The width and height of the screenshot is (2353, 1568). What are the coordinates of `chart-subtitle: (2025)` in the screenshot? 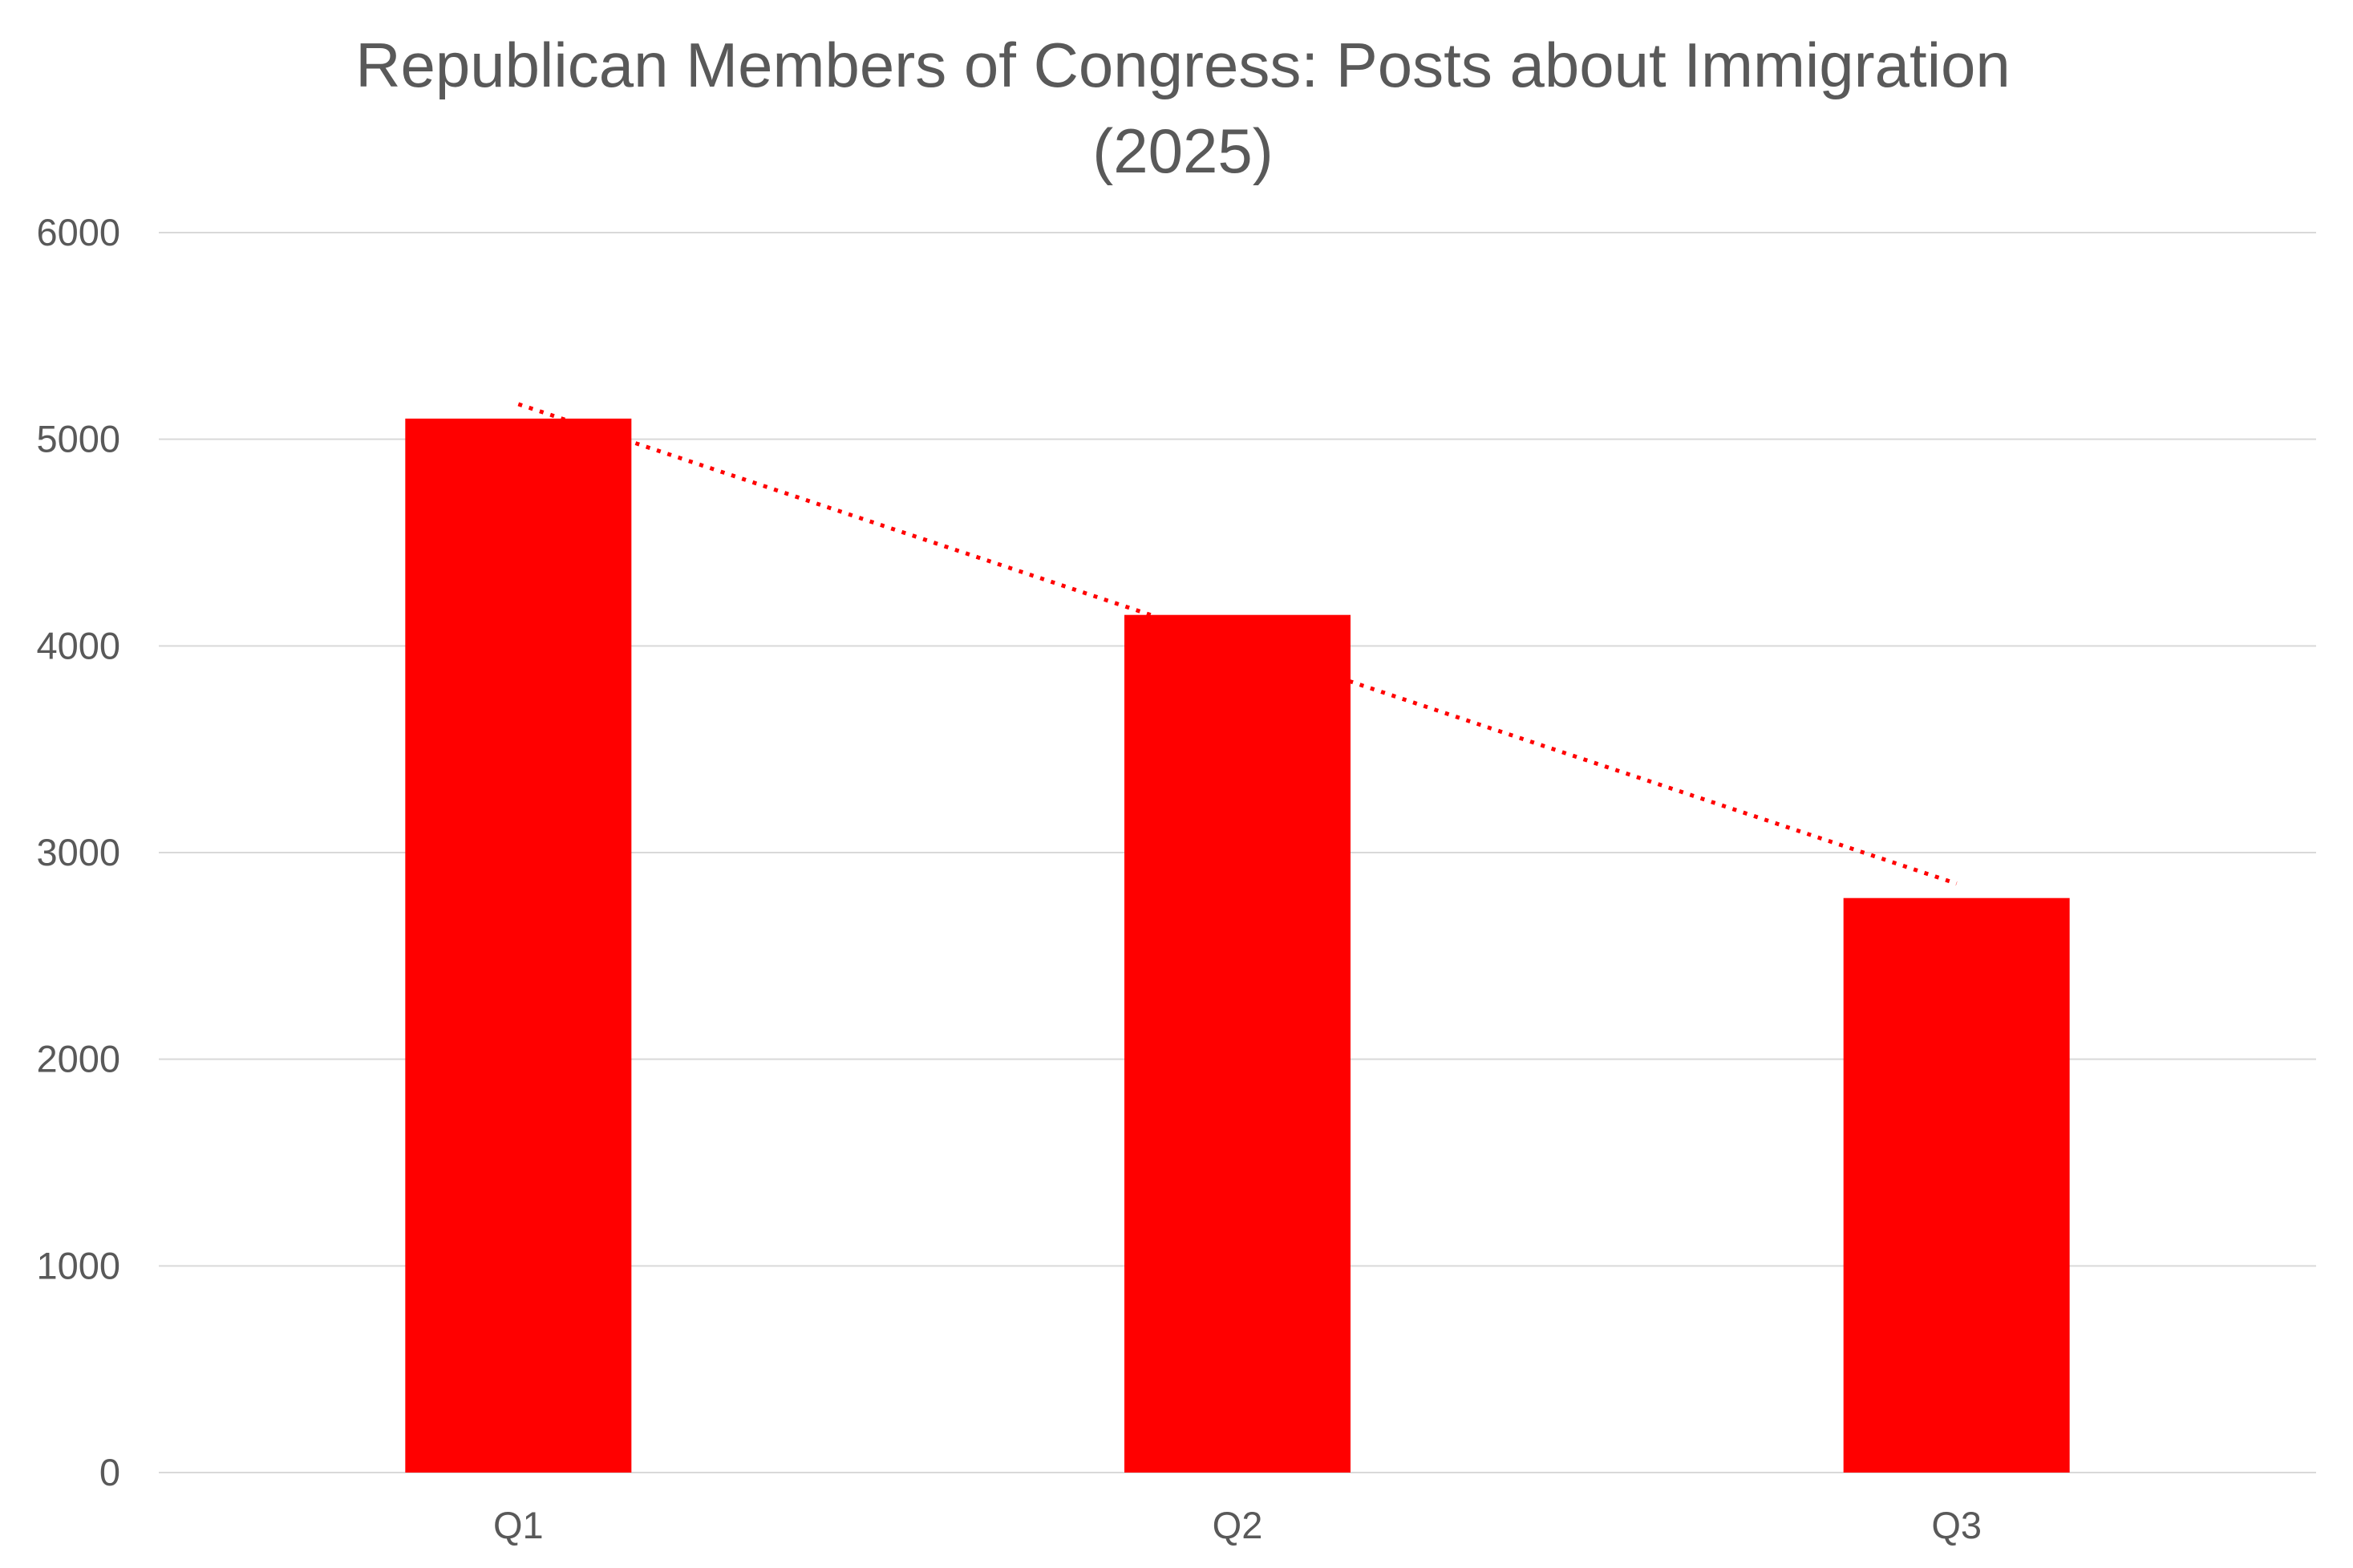 It's located at (1182, 151).